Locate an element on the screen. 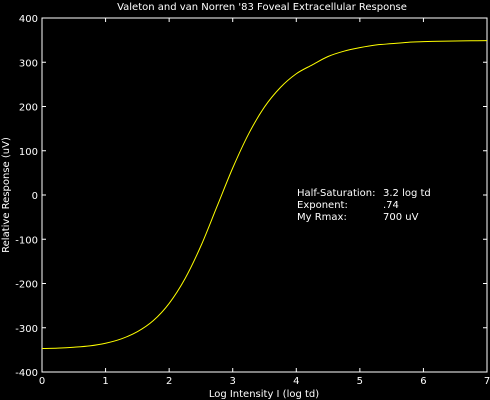 This screenshot has width=490, height=400. x-tick-label: 6 is located at coordinates (423, 381).